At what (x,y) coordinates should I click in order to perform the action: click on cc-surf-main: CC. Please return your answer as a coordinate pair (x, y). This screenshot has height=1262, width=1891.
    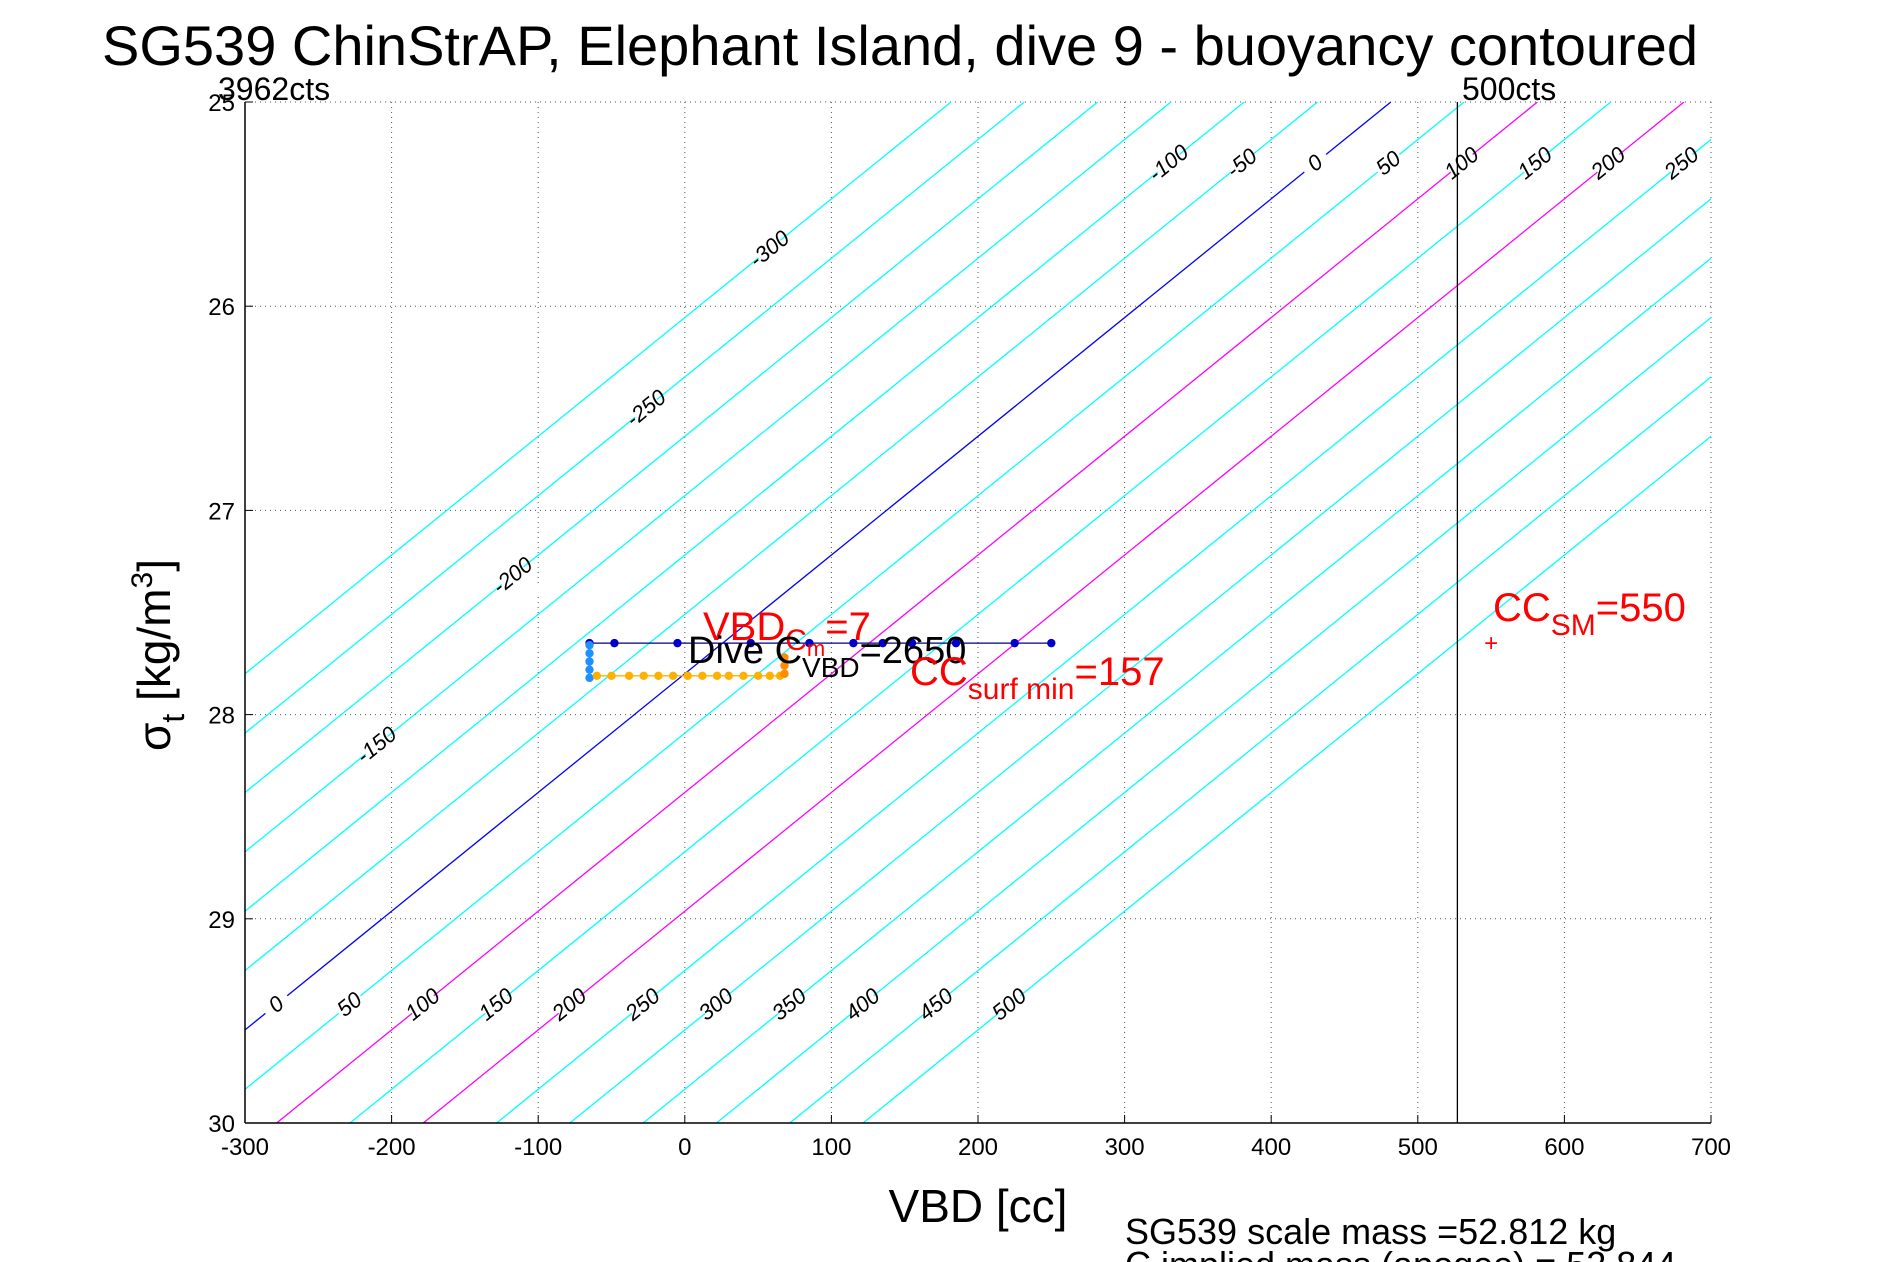
    Looking at the image, I should click on (939, 672).